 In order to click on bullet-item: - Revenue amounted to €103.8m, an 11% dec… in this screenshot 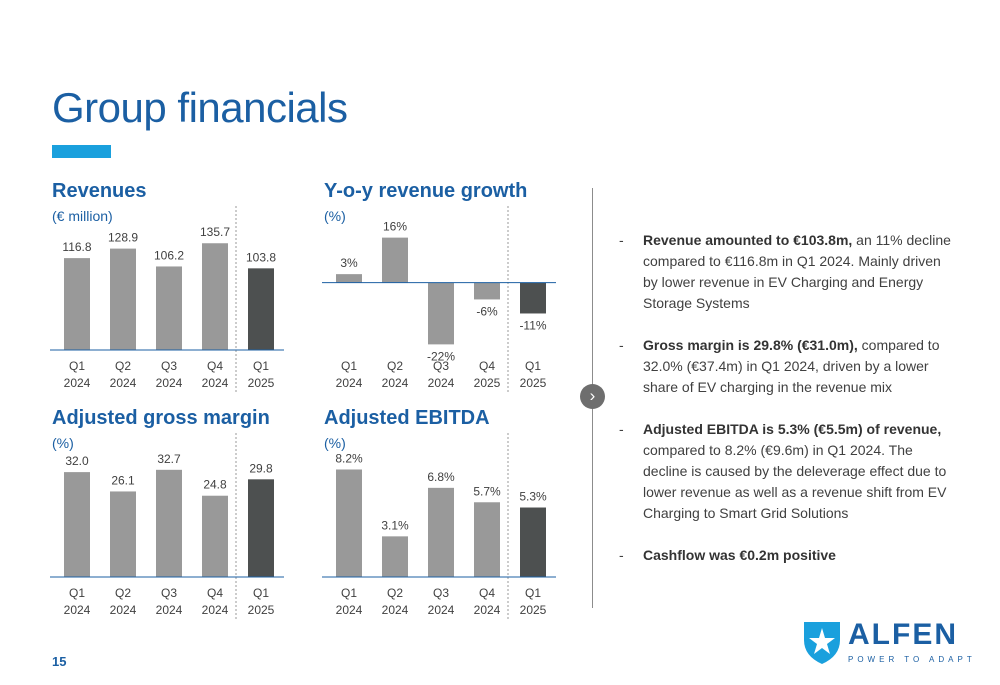, I will do `click(785, 271)`.